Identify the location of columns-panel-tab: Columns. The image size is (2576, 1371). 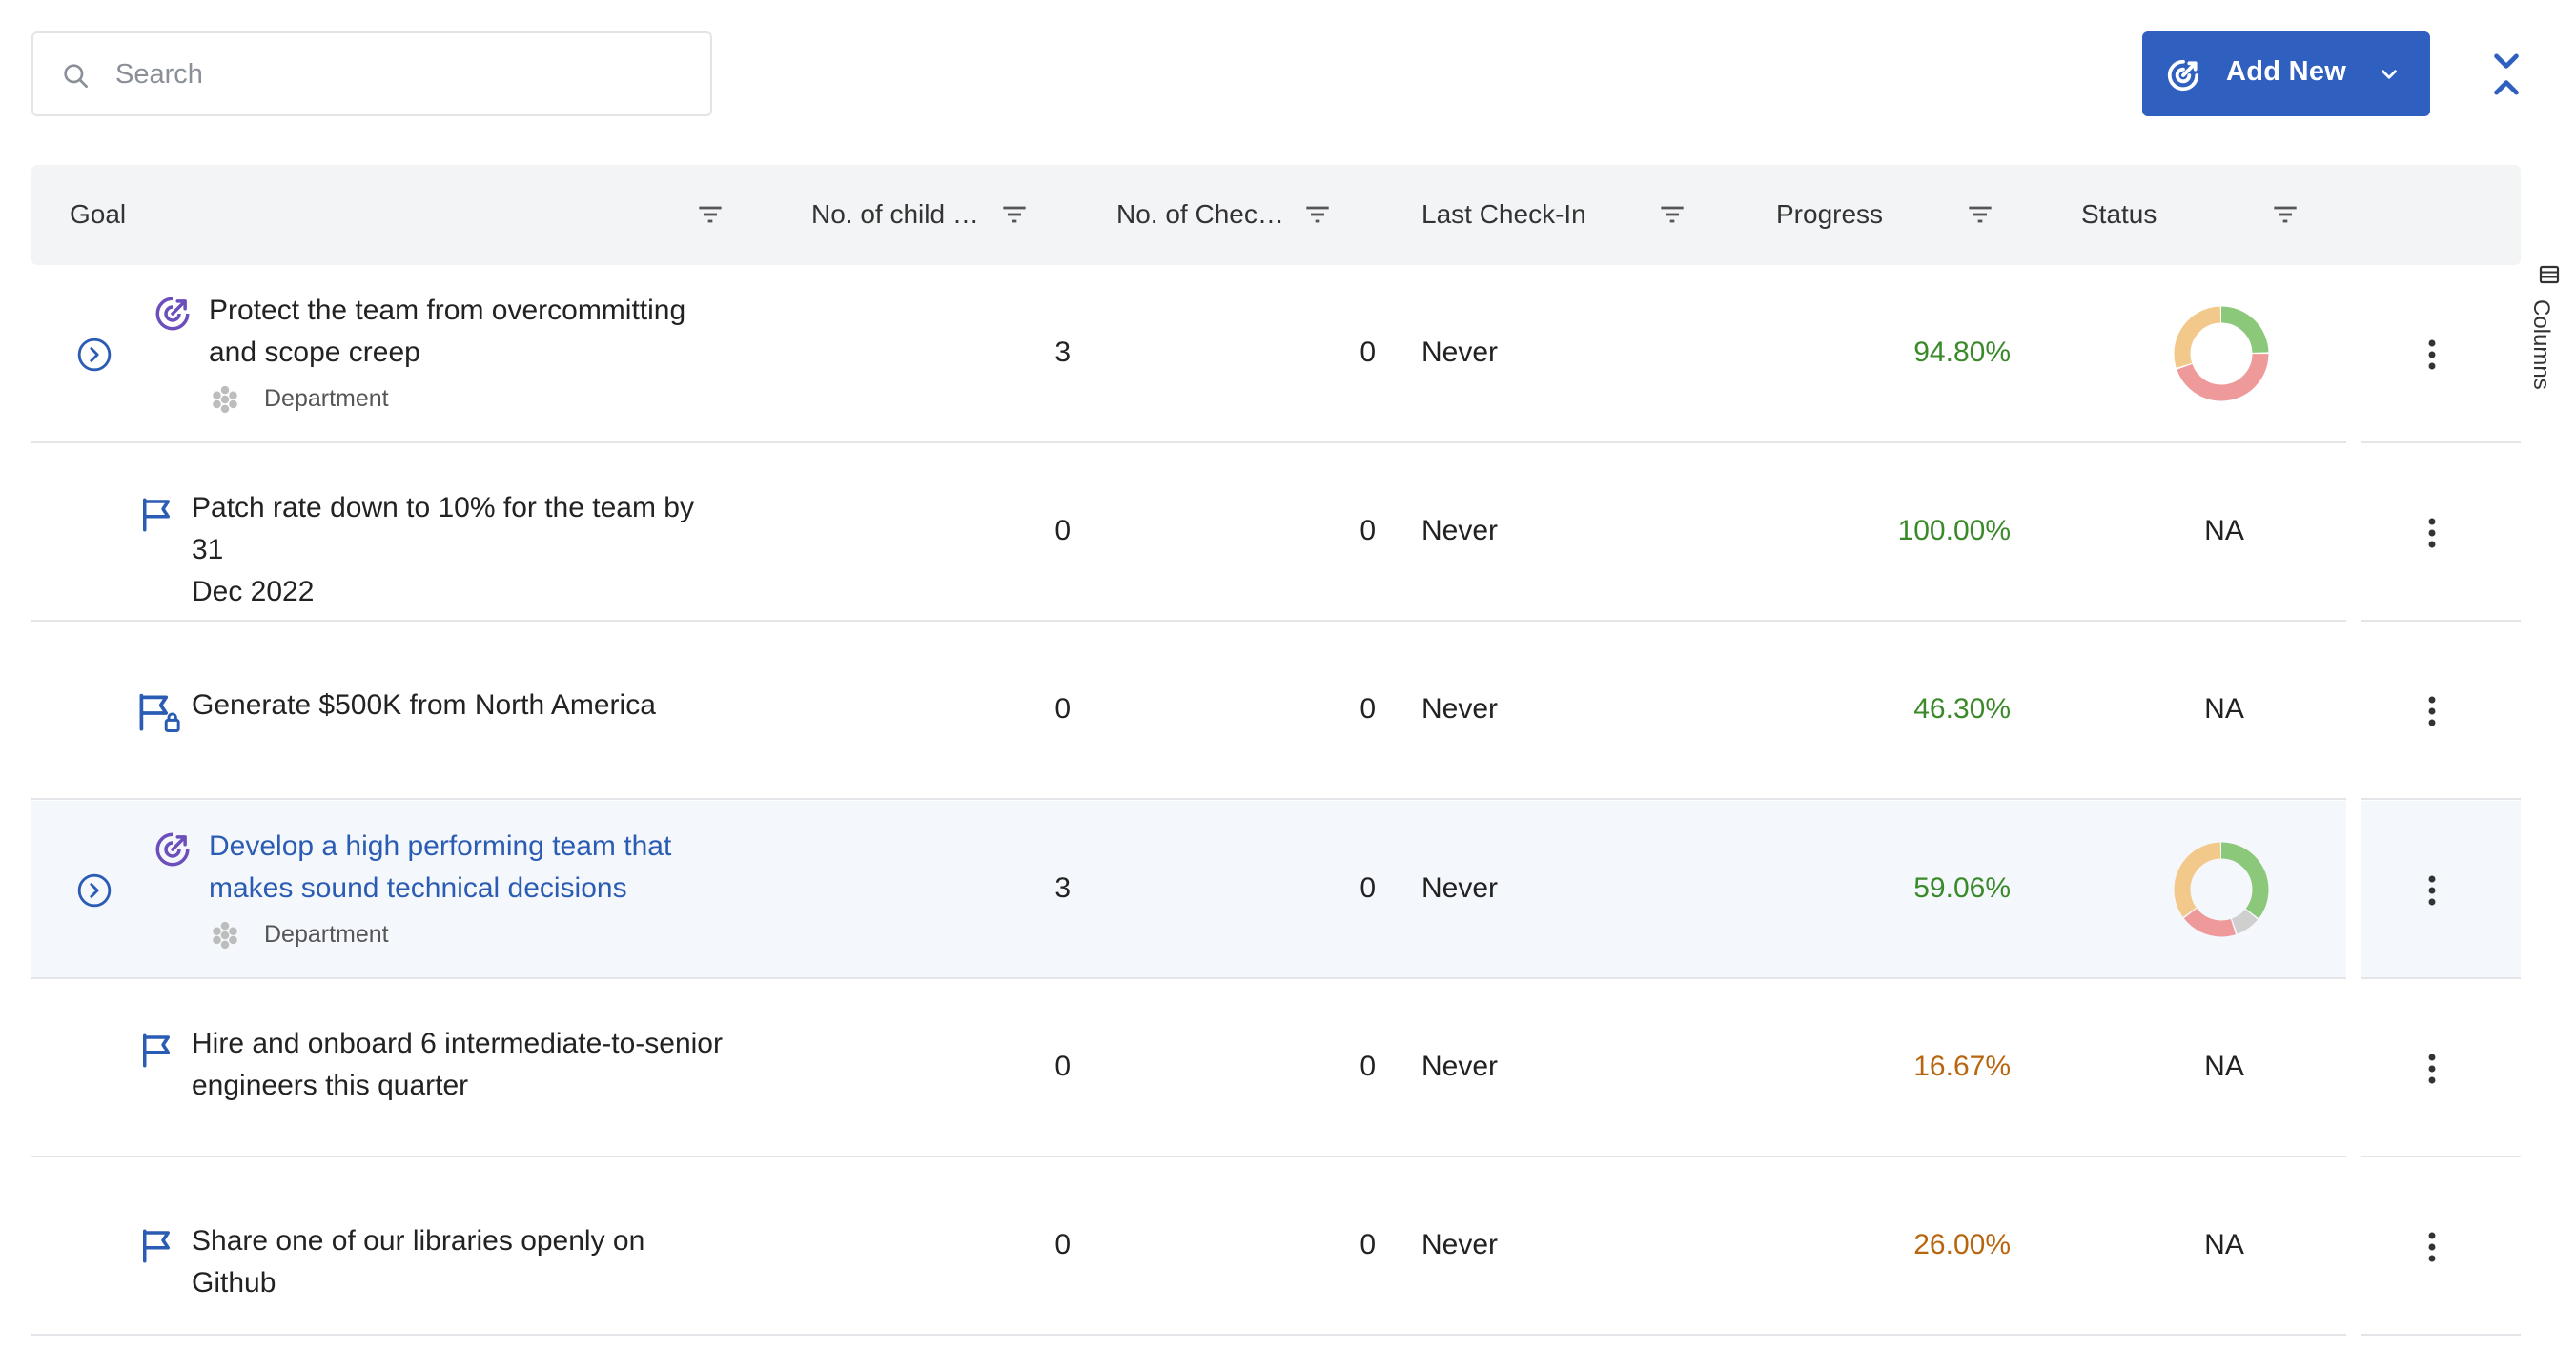
(2549, 335).